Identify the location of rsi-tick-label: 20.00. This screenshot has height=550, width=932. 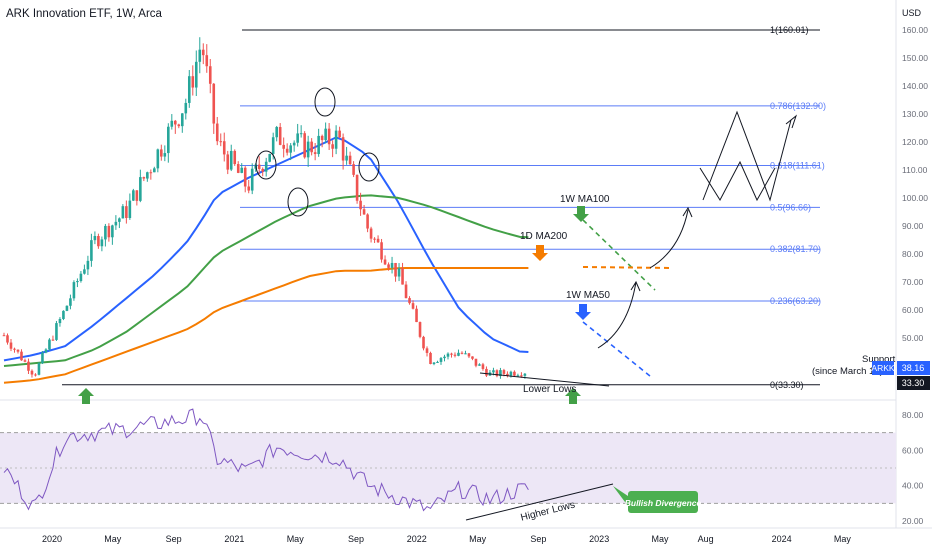
(913, 521).